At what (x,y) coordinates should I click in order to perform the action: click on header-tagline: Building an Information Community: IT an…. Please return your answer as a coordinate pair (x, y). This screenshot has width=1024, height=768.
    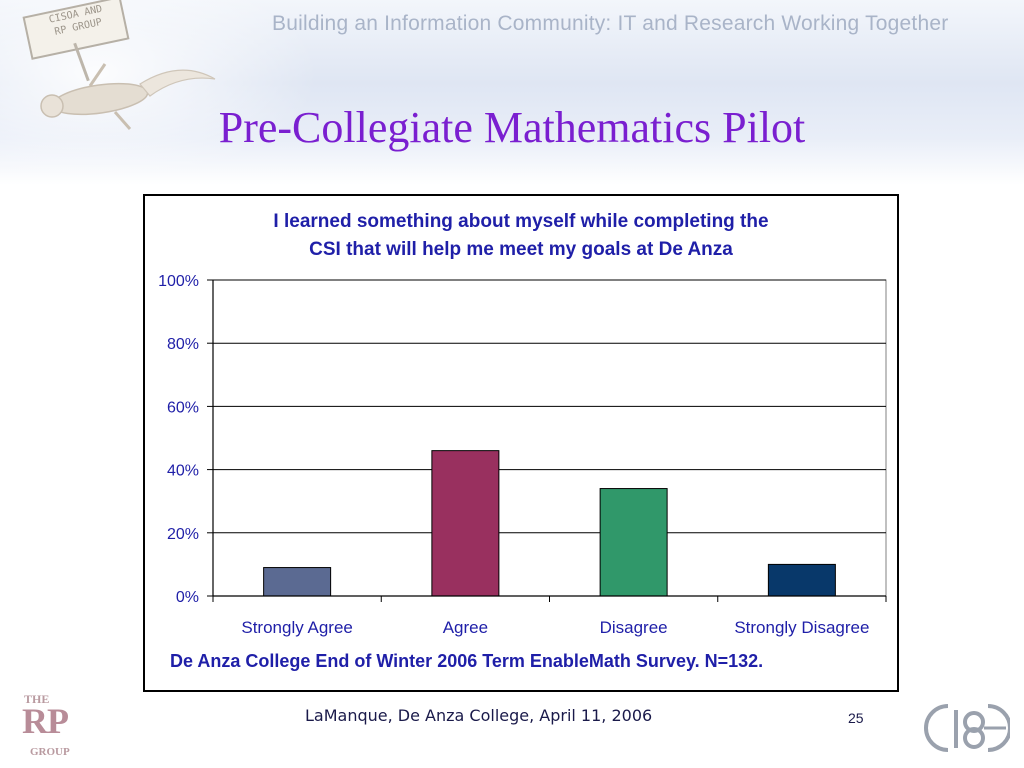
    Looking at the image, I should click on (610, 23).